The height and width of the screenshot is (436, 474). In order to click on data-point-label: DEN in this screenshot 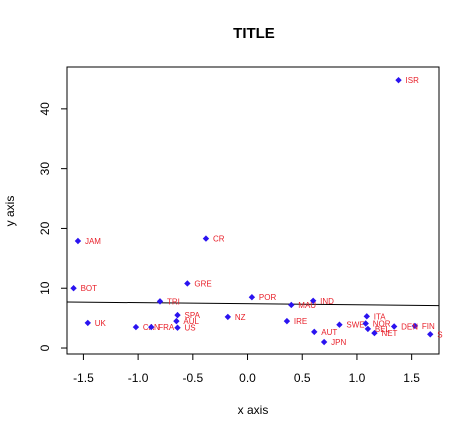, I will do `click(409, 326)`.